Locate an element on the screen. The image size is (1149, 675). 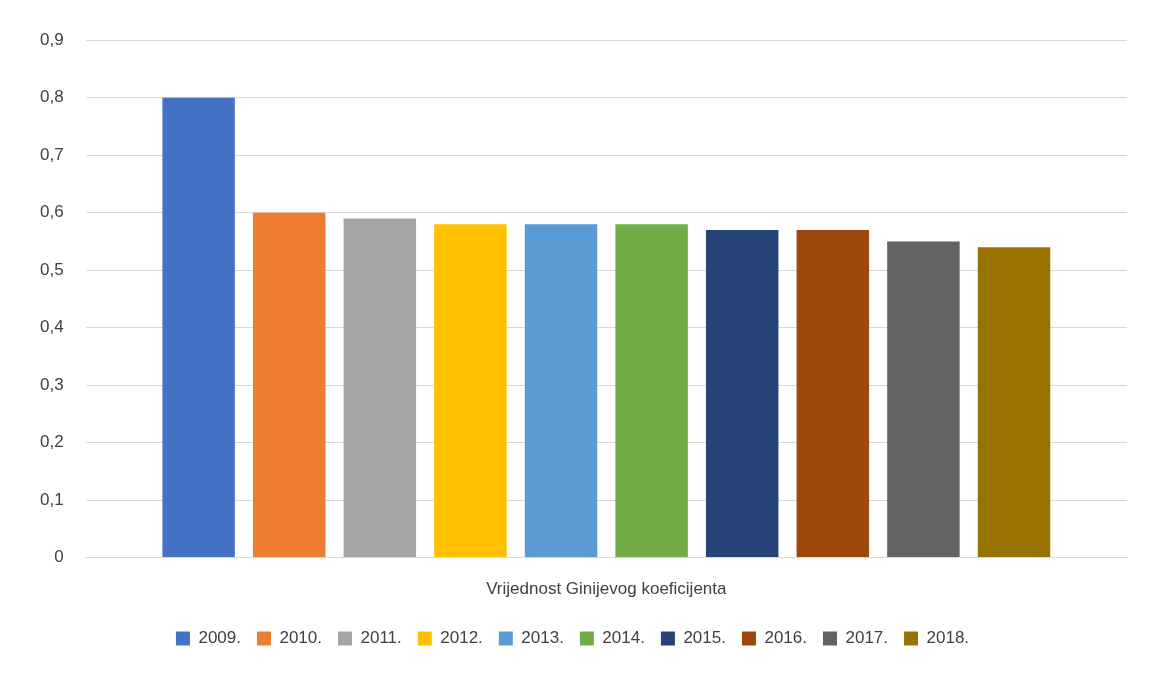
y-tick-label: 0 is located at coordinates (59, 557).